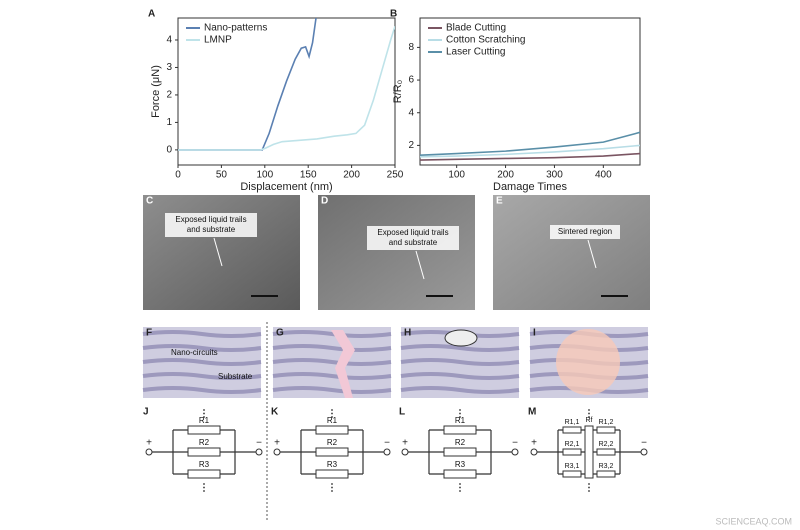  I want to click on cloud, so click(461, 338).